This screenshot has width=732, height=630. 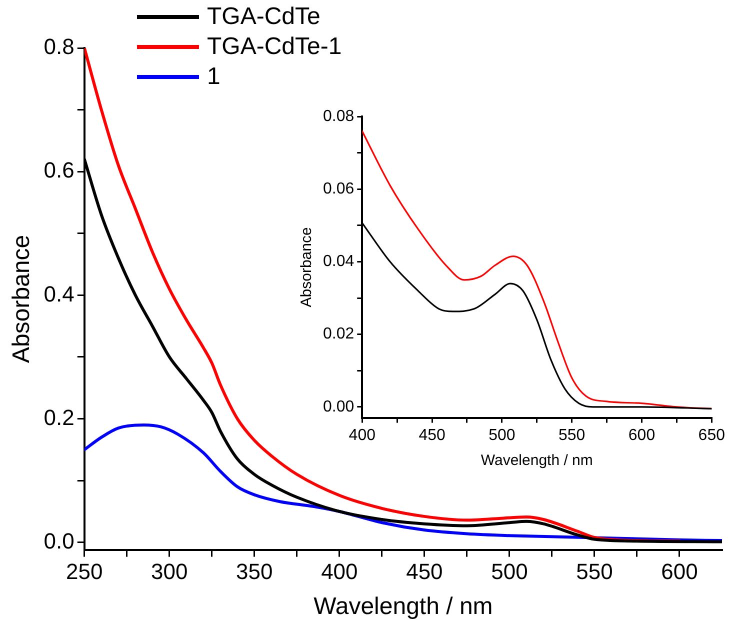 What do you see at coordinates (169, 571) in the screenshot?
I see `x-tick-label: 300` at bounding box center [169, 571].